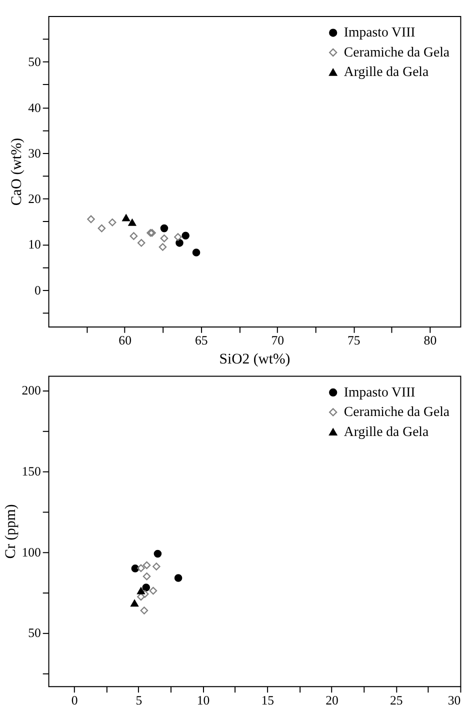  What do you see at coordinates (31, 552) in the screenshot?
I see `y-tick-label: 100` at bounding box center [31, 552].